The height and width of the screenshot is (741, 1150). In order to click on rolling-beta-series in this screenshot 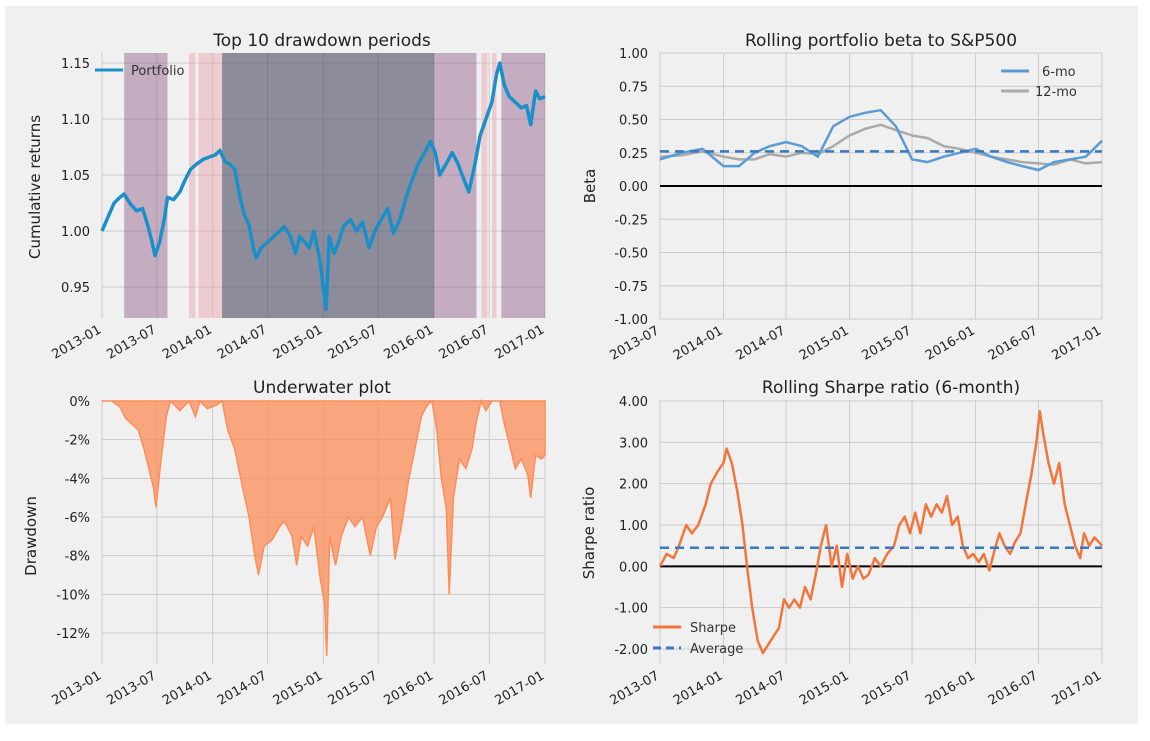, I will do `click(881, 147)`.